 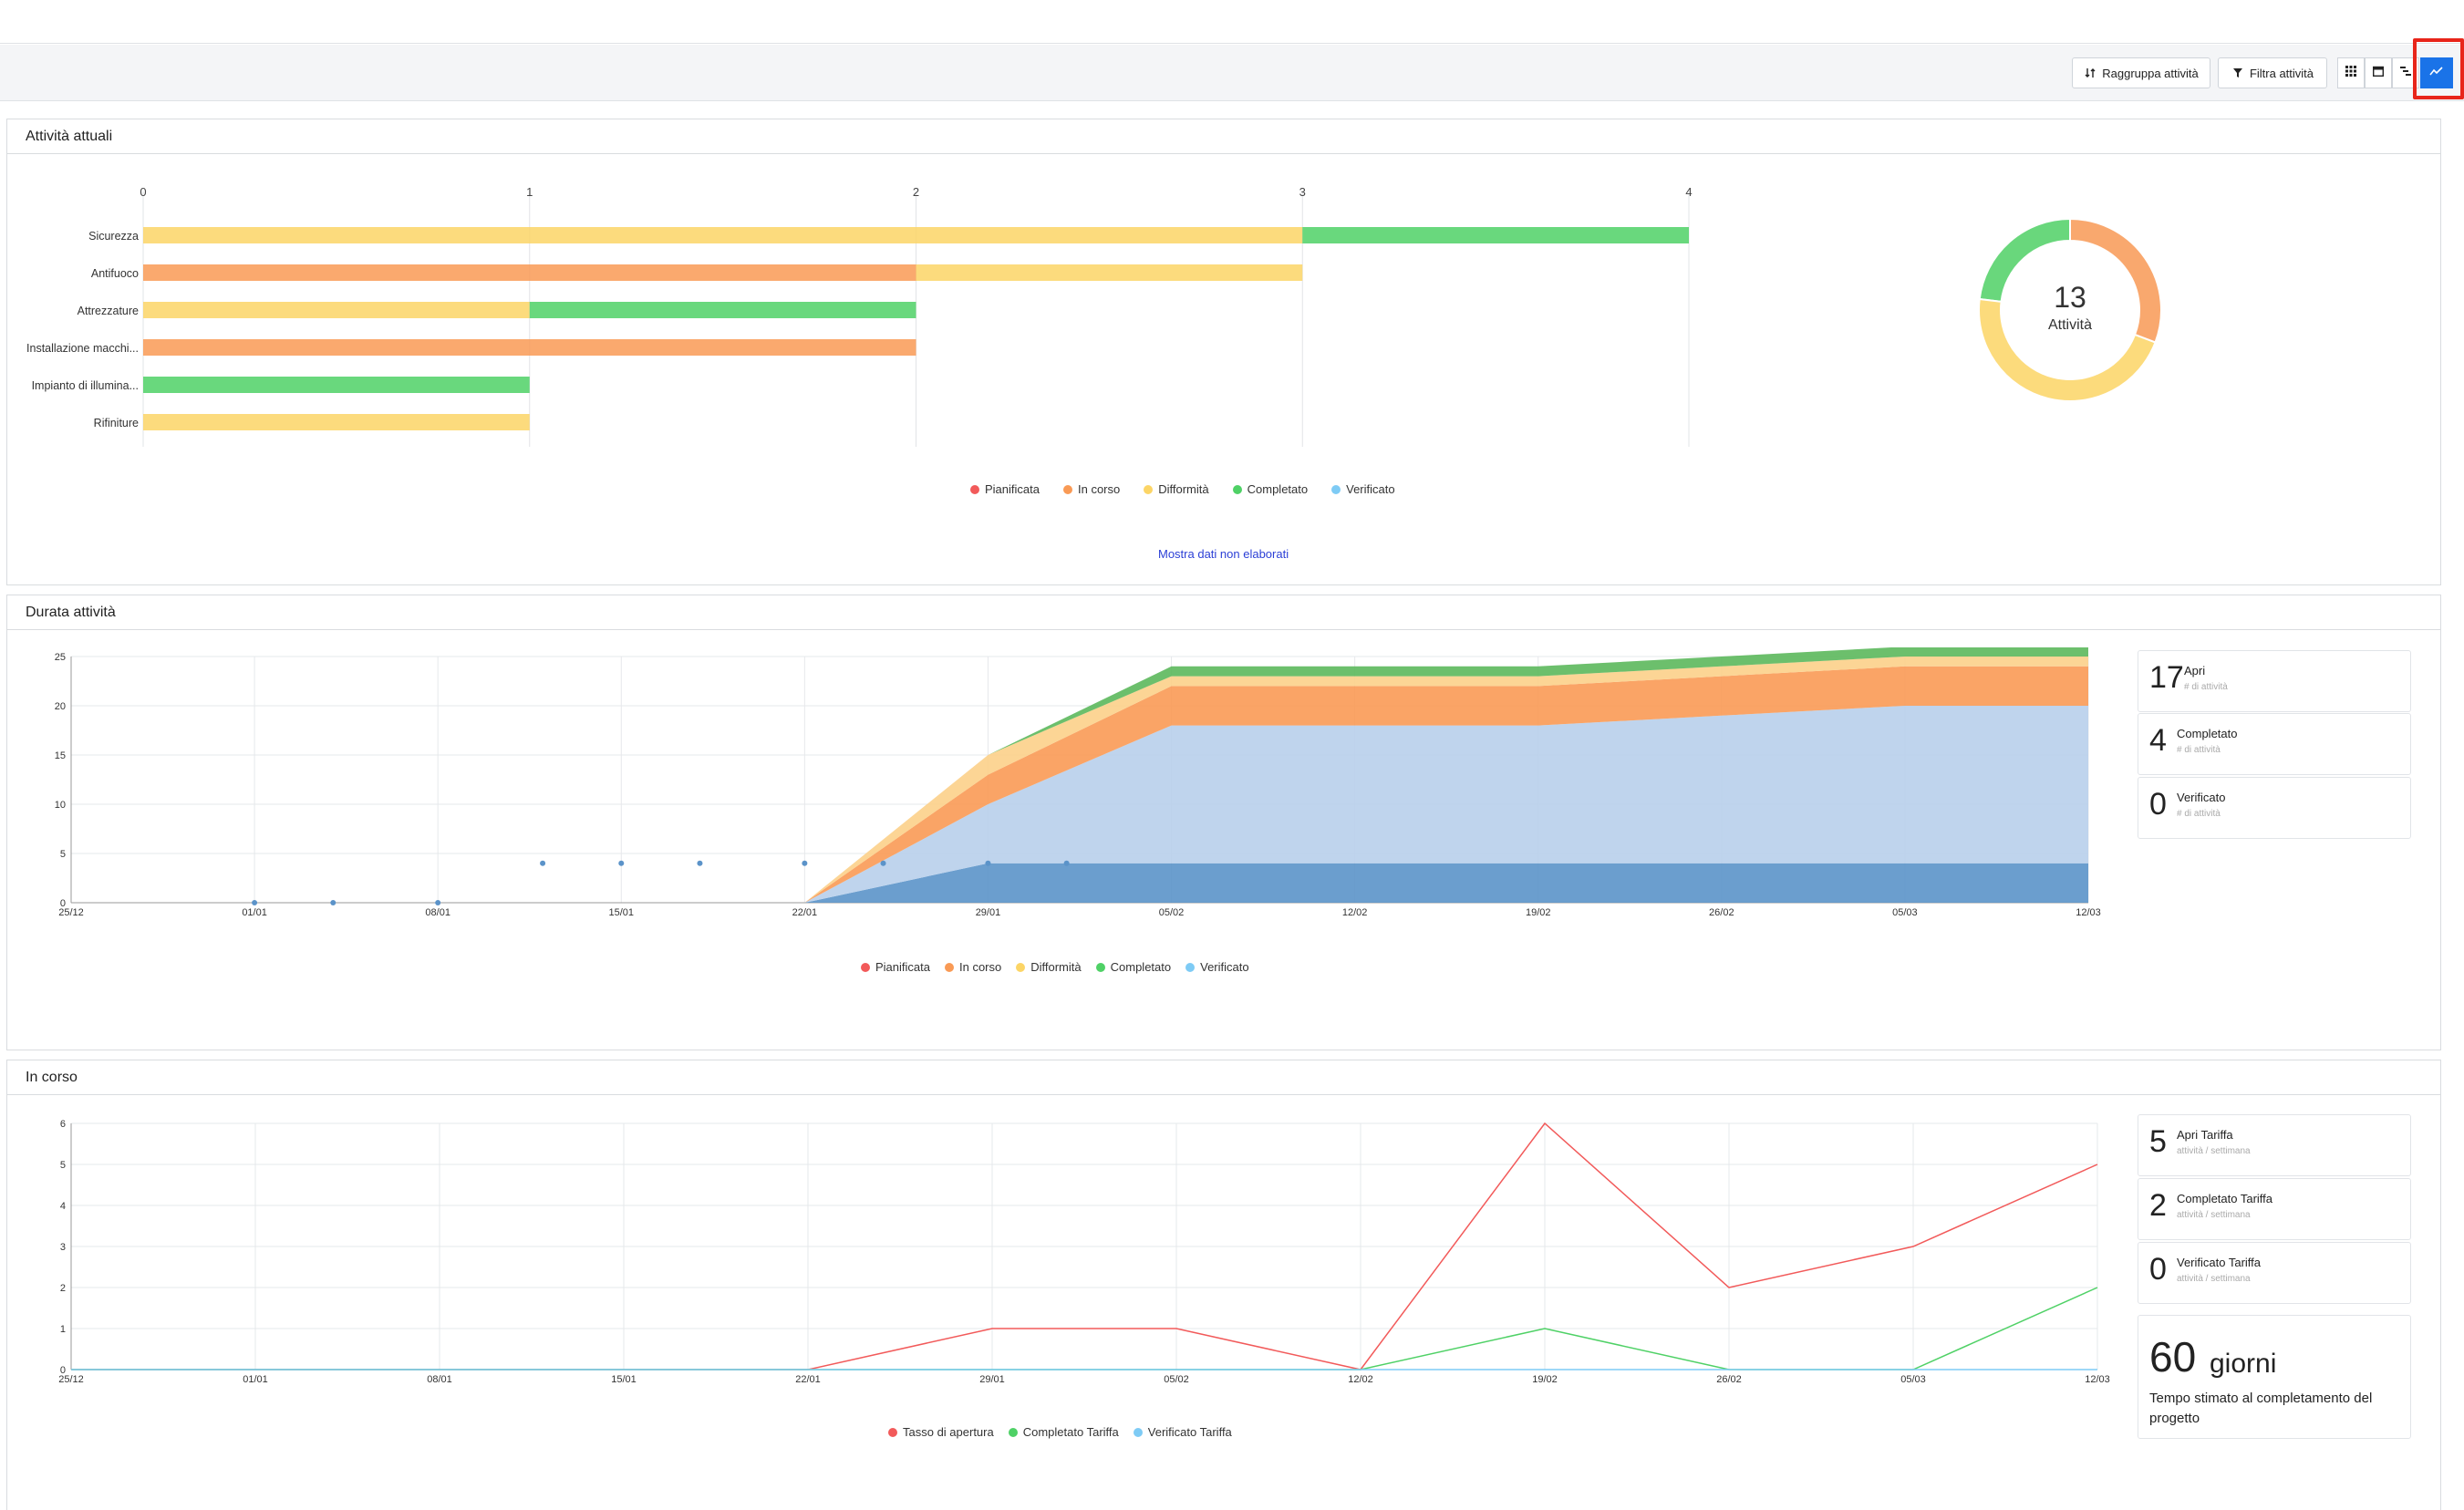 I want to click on calendar-view-button, so click(x=2379, y=72).